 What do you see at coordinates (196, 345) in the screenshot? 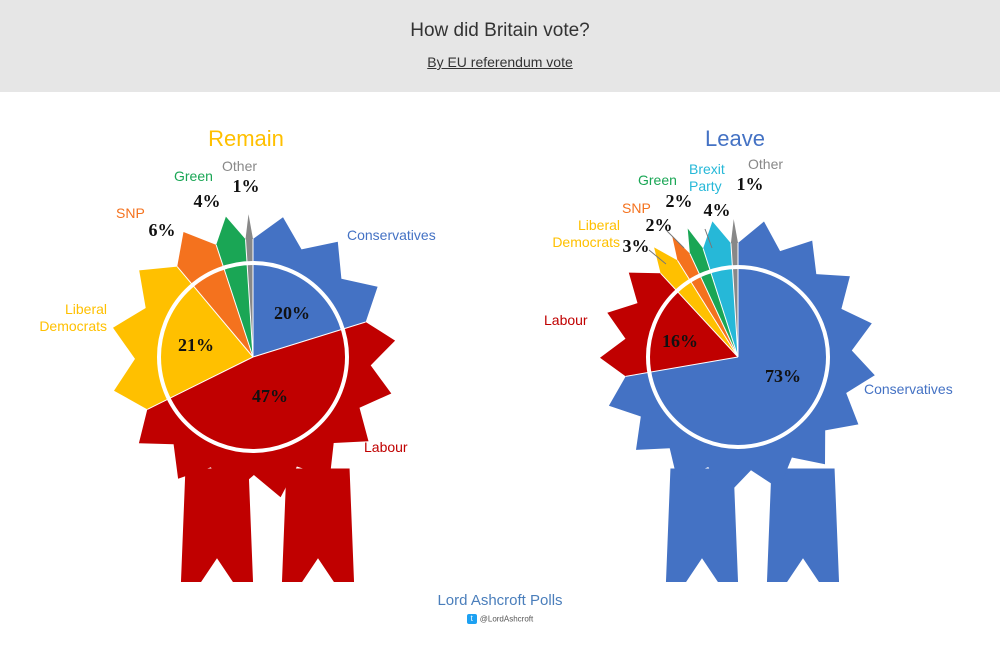
I see `remain-value-liberal-democrats: 21%` at bounding box center [196, 345].